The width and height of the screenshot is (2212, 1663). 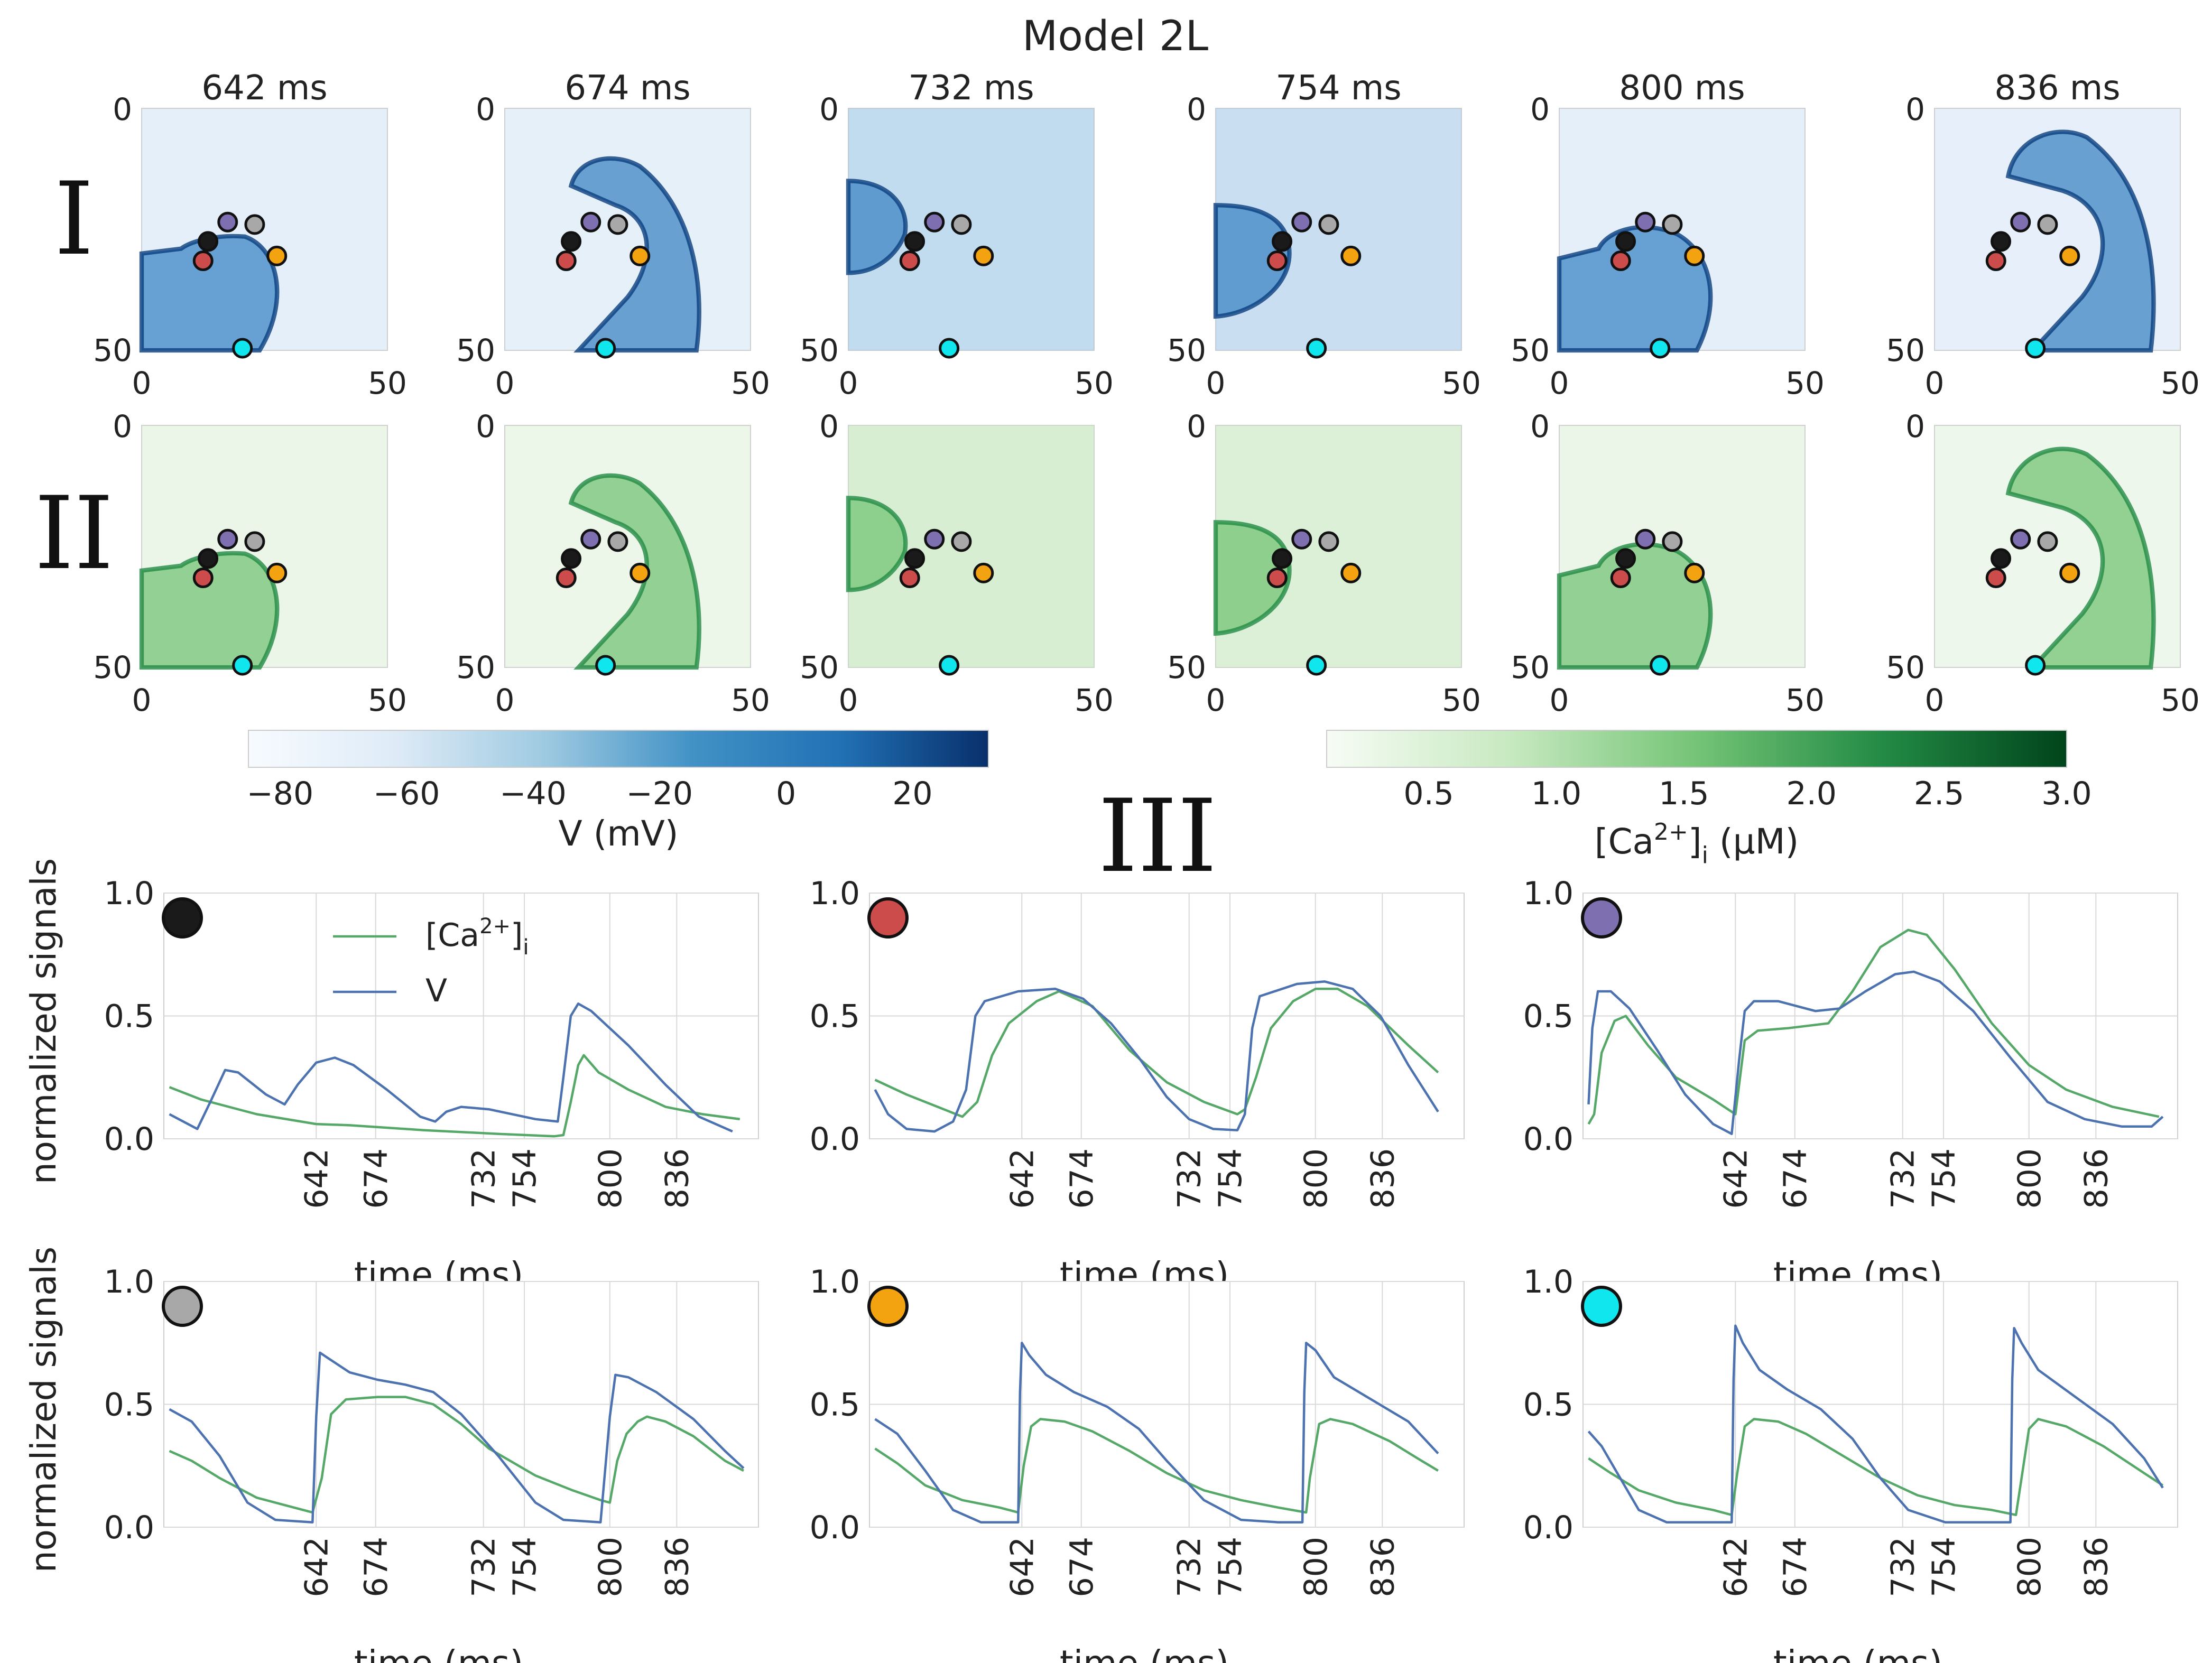 I want to click on snapshot-time-1: 674 ms, so click(x=627, y=88).